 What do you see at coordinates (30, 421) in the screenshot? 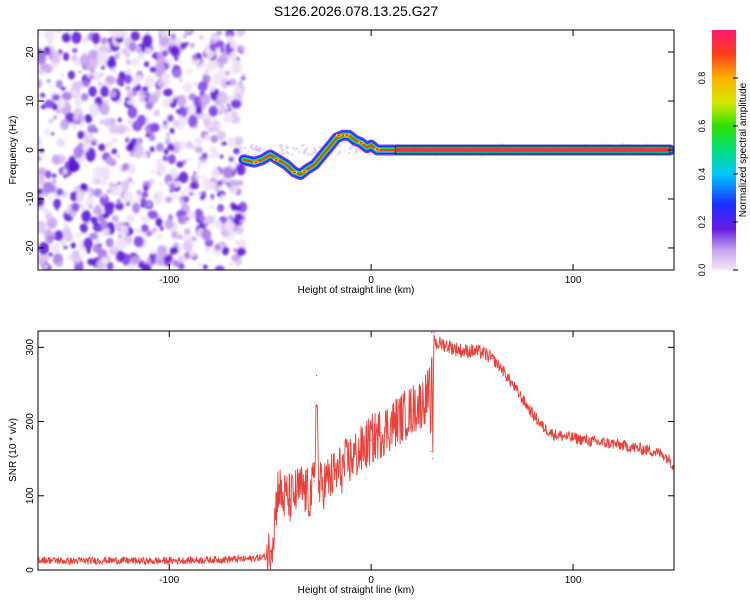
I see `y-tick-label: 200` at bounding box center [30, 421].